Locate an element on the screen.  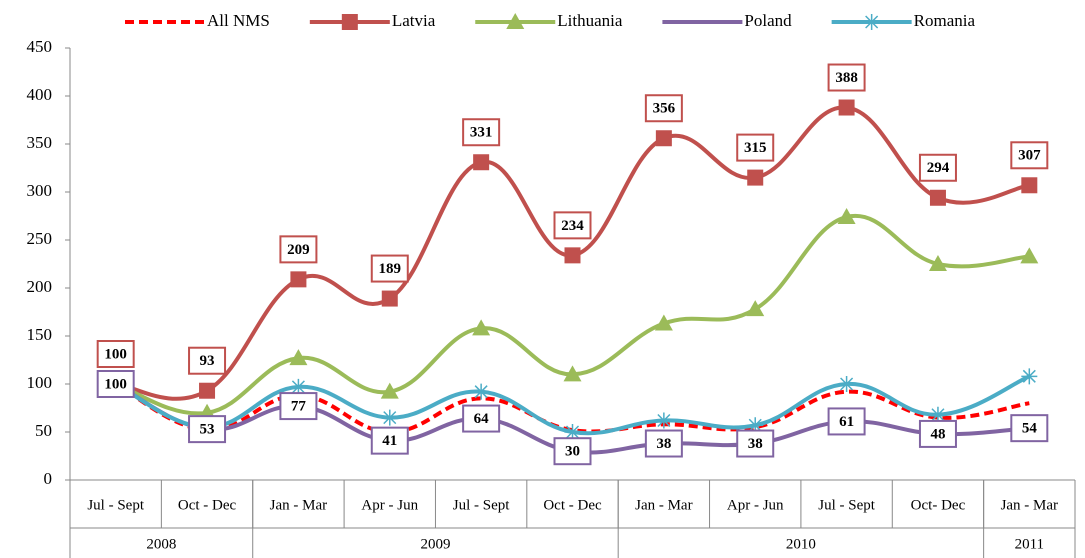
legend-label: Romania is located at coordinates (945, 20).